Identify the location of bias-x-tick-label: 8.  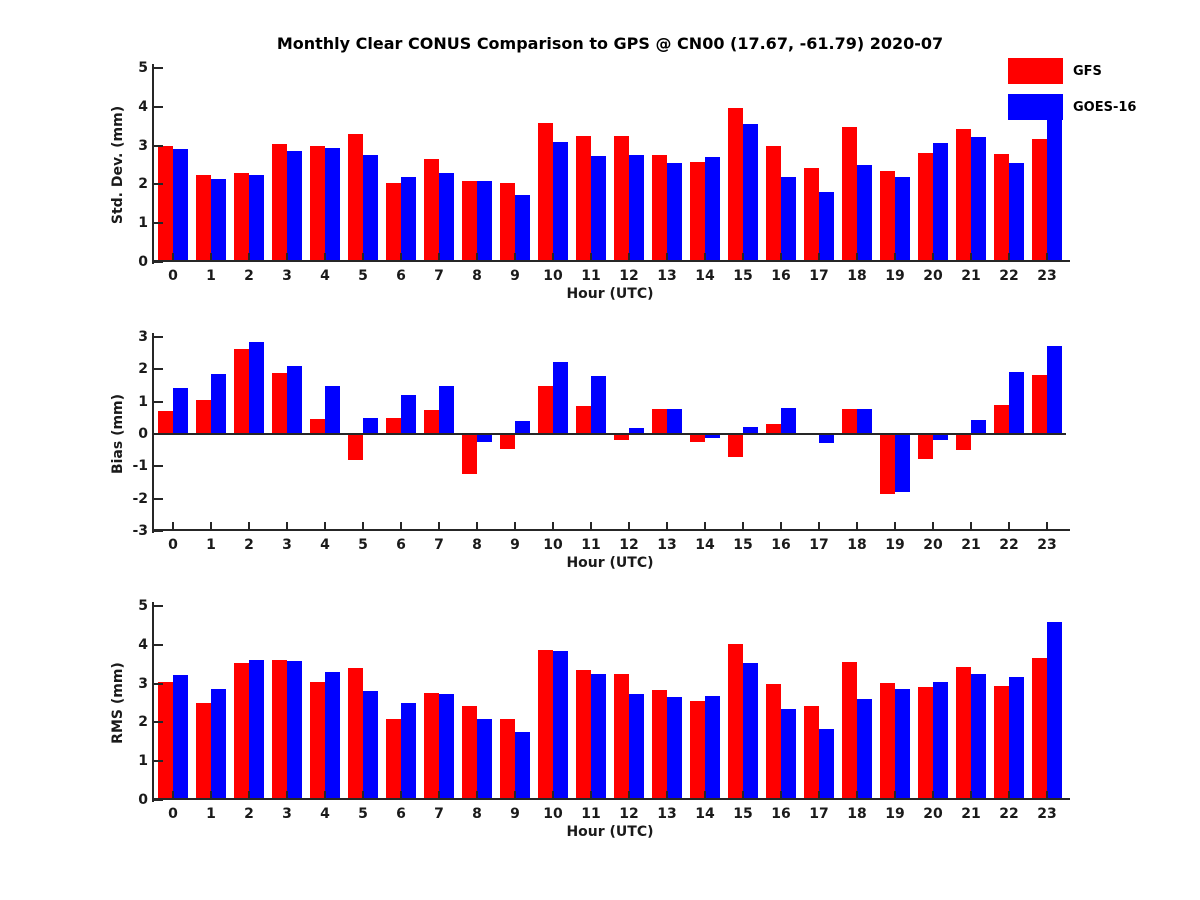
(477, 545).